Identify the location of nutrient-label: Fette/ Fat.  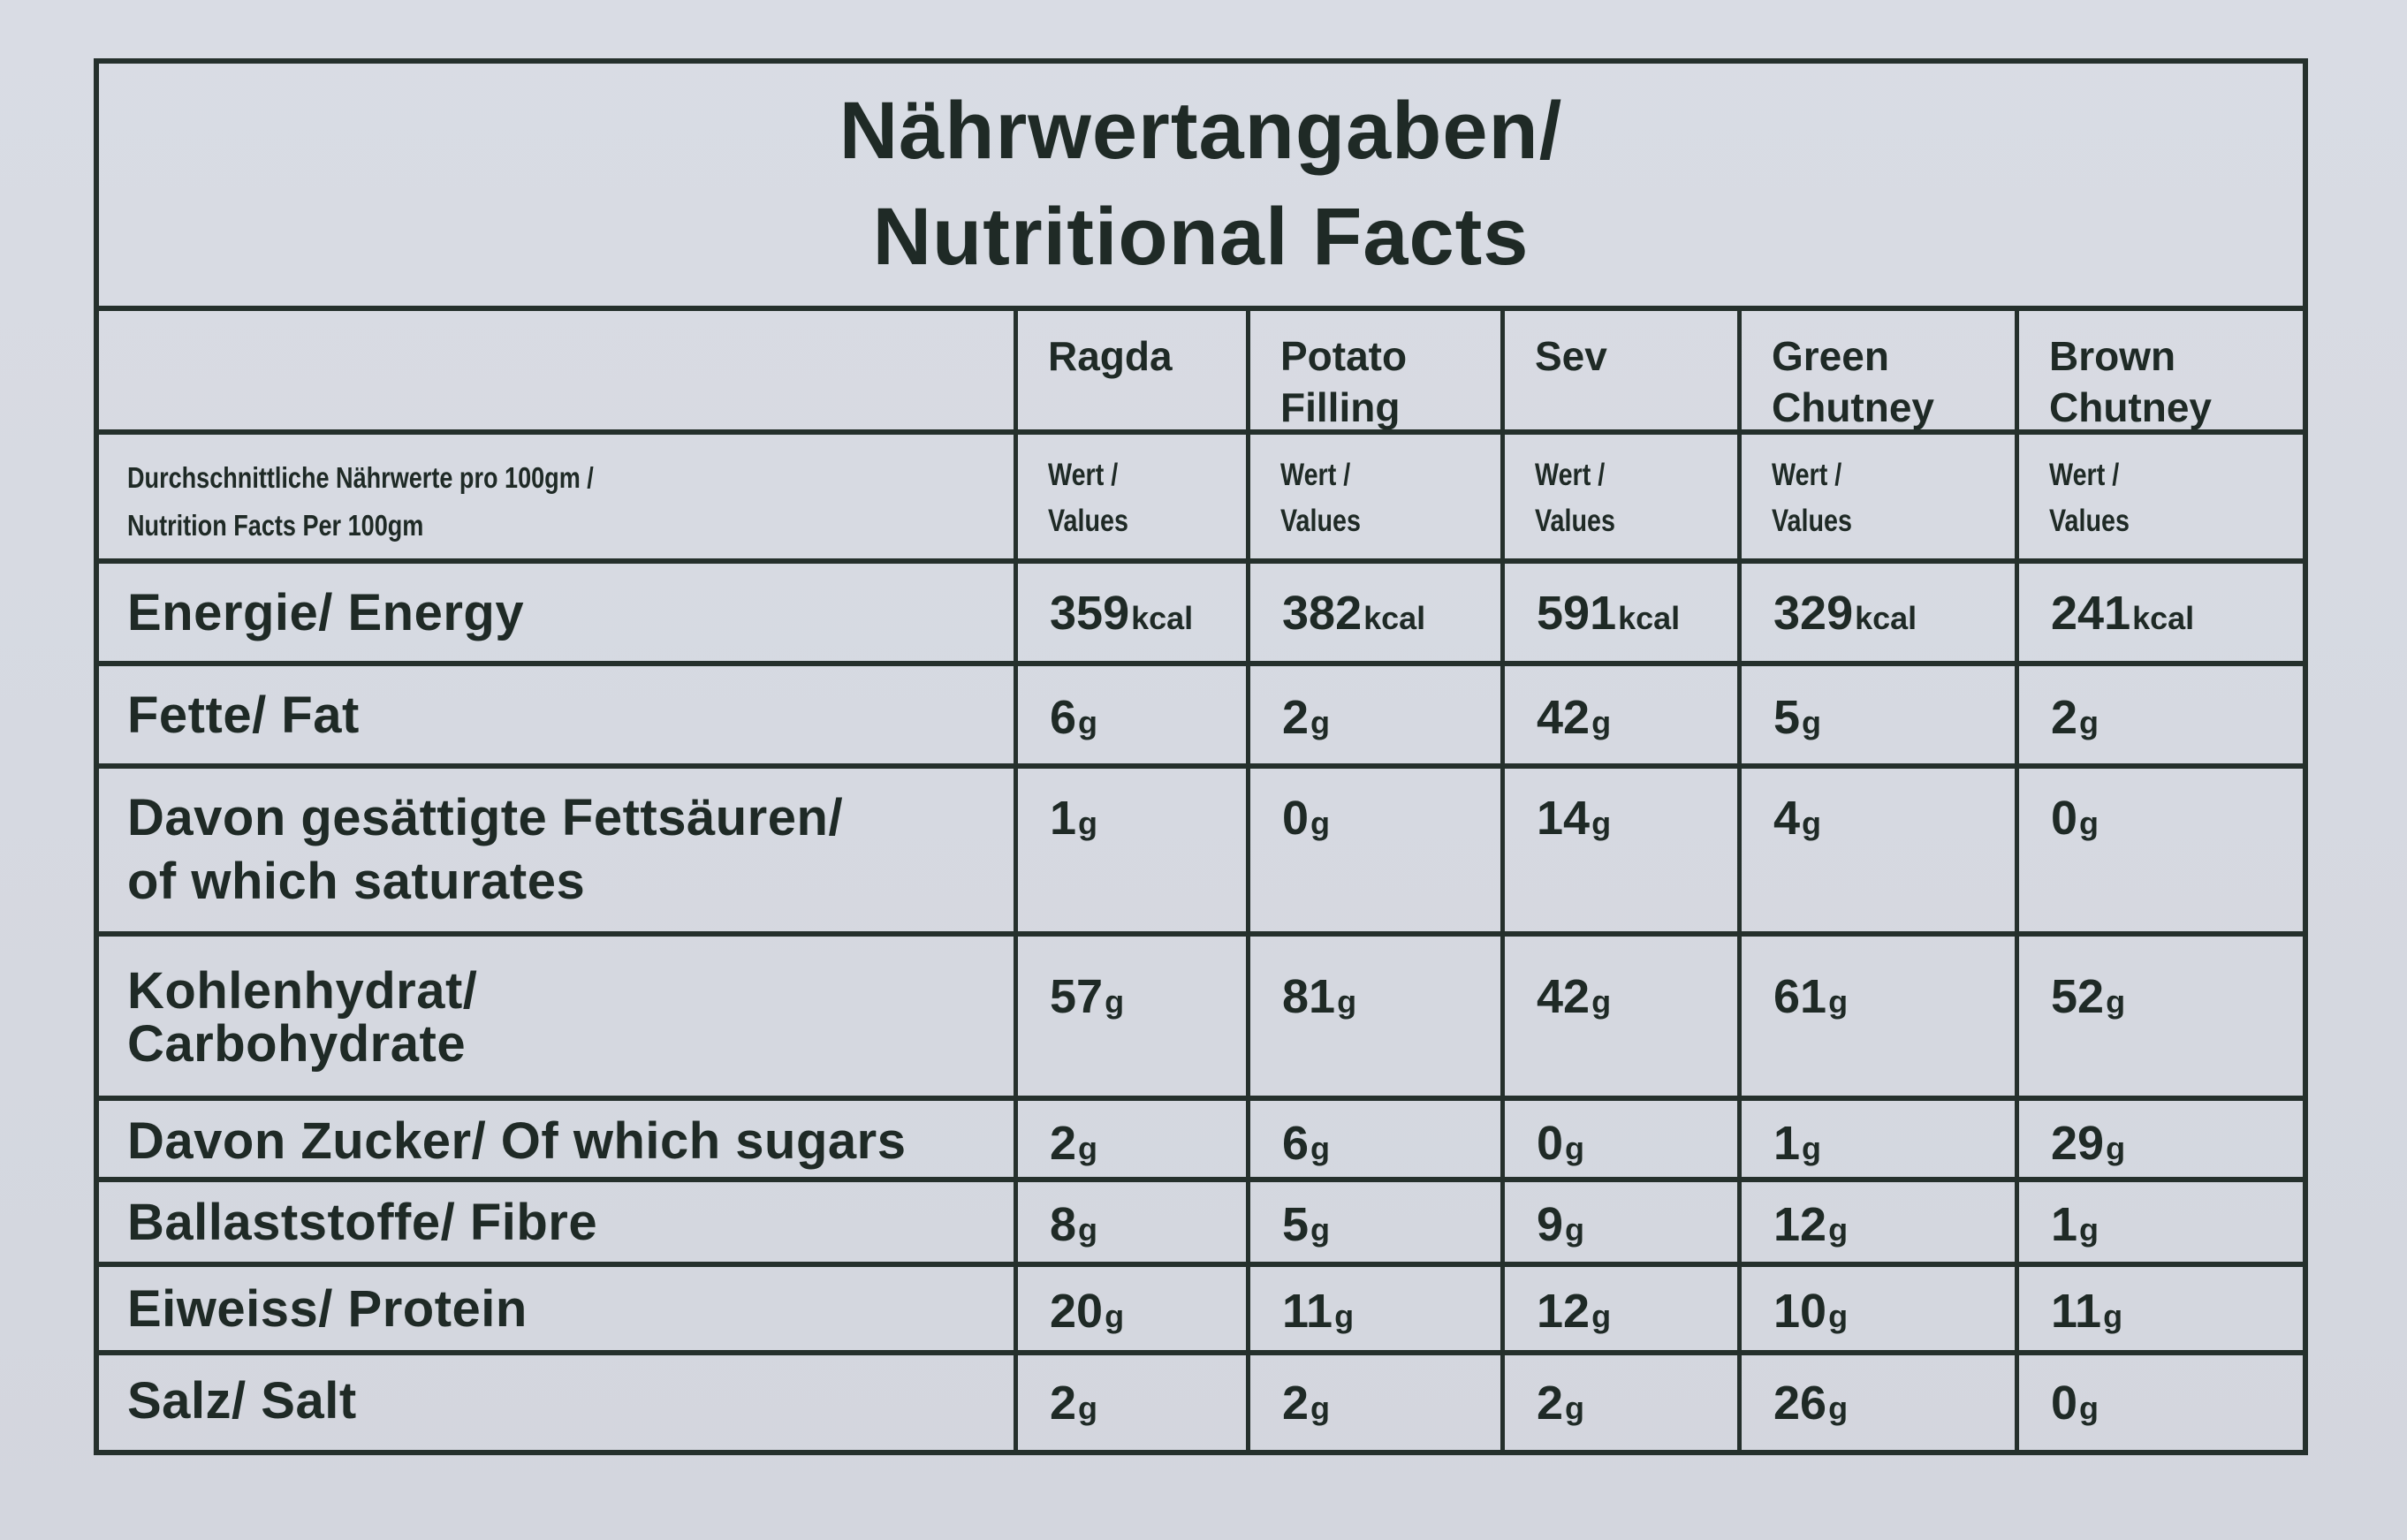
(243, 715).